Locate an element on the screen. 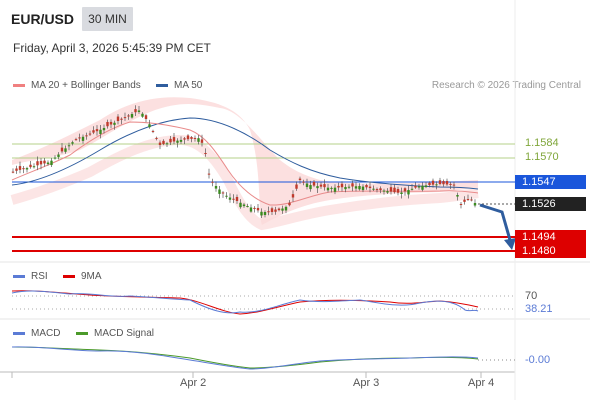 This screenshot has height=400, width=590. macd-signal-swatch is located at coordinates (82, 333).